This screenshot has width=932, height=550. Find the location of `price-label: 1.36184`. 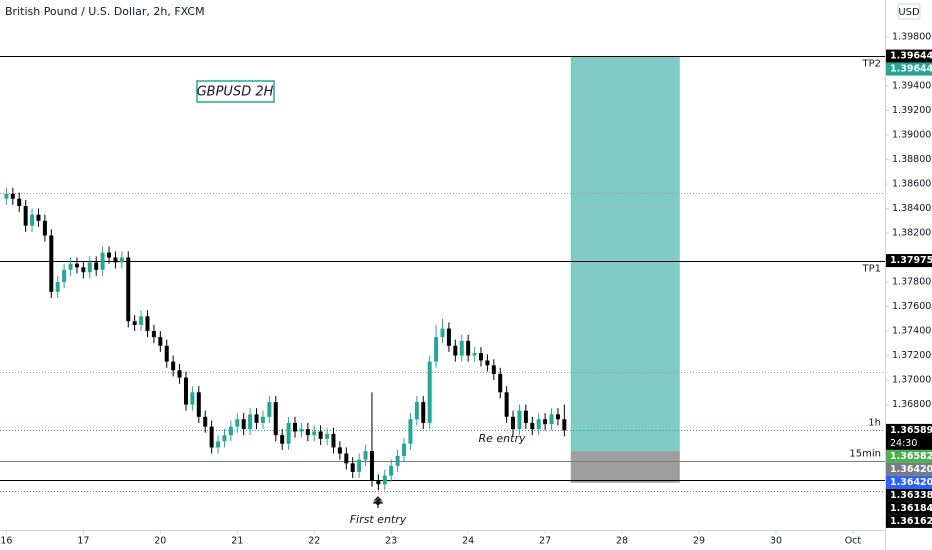

price-label: 1.36184 is located at coordinates (911, 508).